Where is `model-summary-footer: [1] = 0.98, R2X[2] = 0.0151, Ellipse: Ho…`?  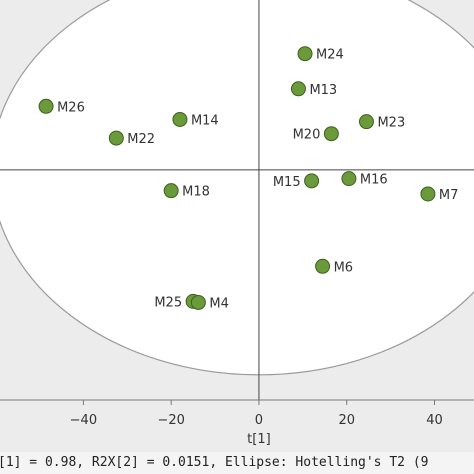
model-summary-footer: [1] = 0.98, R2X[2] = 0.0151, Ellipse: Ho… is located at coordinates (237, 463).